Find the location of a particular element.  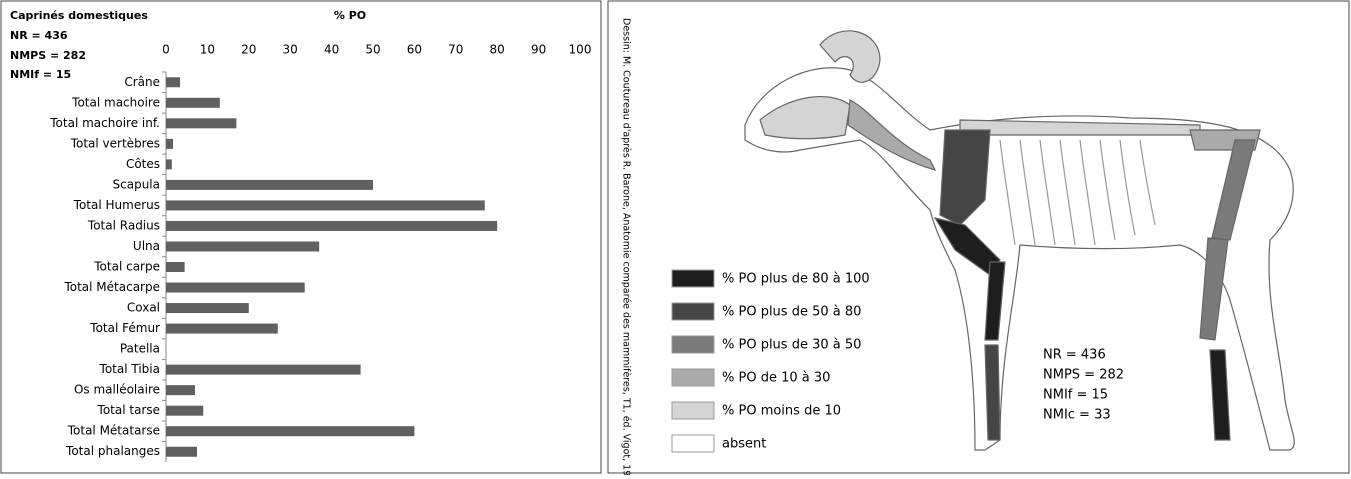

legend-label: % PO plus de 50 à 80 is located at coordinates (791, 312).